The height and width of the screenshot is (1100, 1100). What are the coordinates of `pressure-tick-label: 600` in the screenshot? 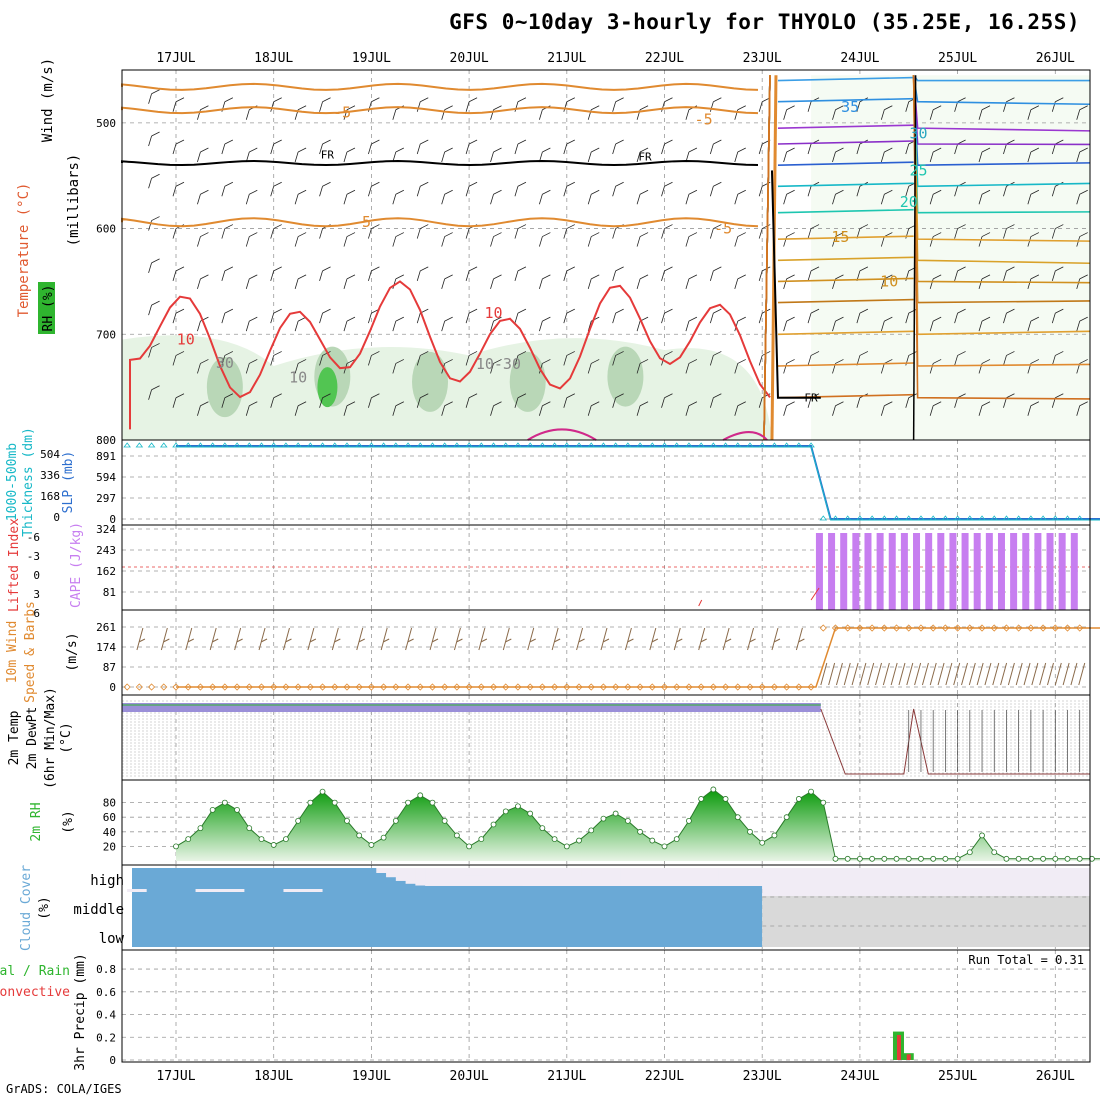 It's located at (106, 229).